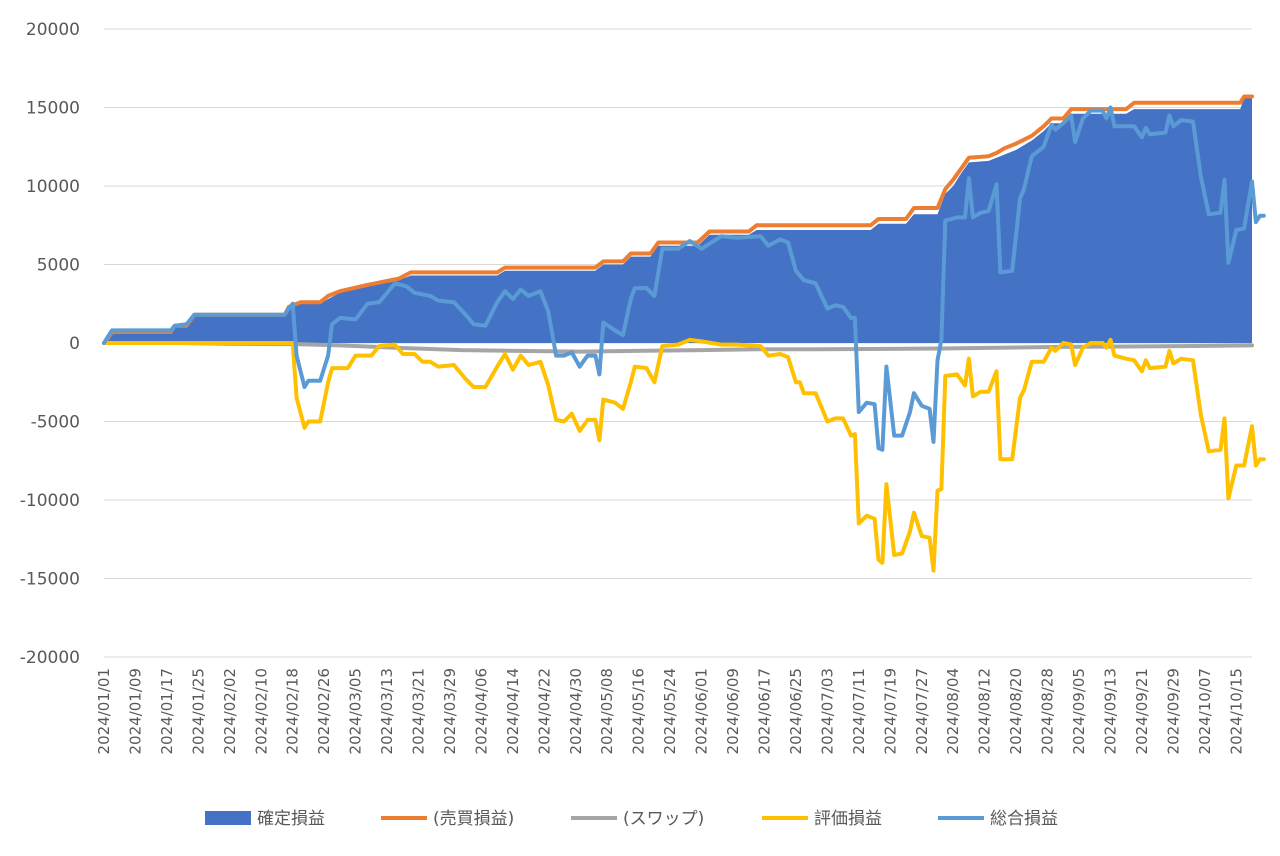  I want to click on y-tick-label: -15000, so click(50, 580).